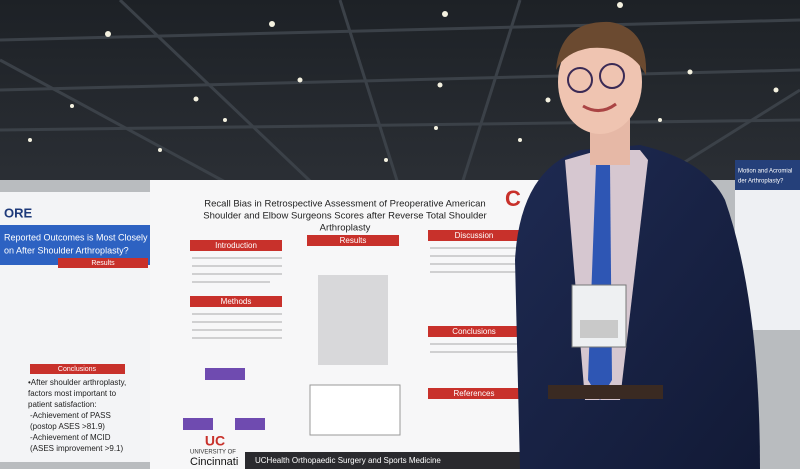  Describe the element at coordinates (72, 393) in the screenshot. I see `conclusion-line: factors most important to` at that location.